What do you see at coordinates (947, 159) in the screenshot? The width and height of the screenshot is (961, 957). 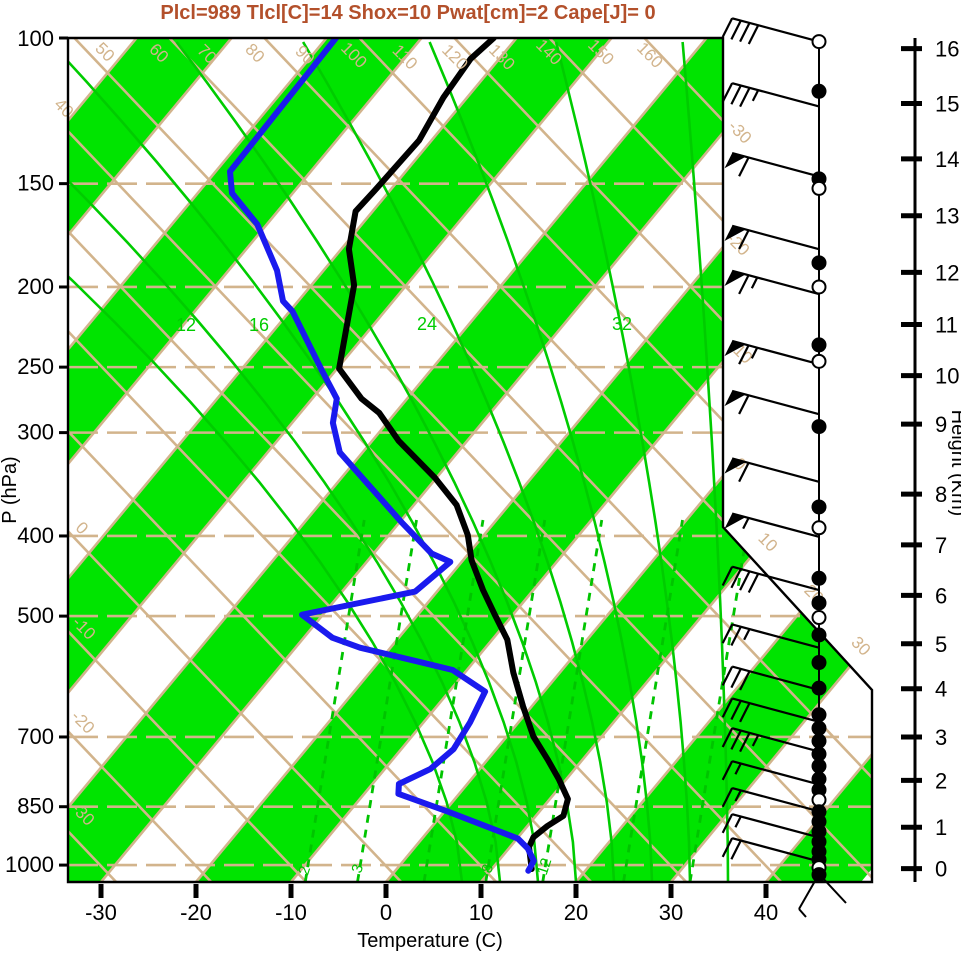 I see `height-tick-label: 14` at bounding box center [947, 159].